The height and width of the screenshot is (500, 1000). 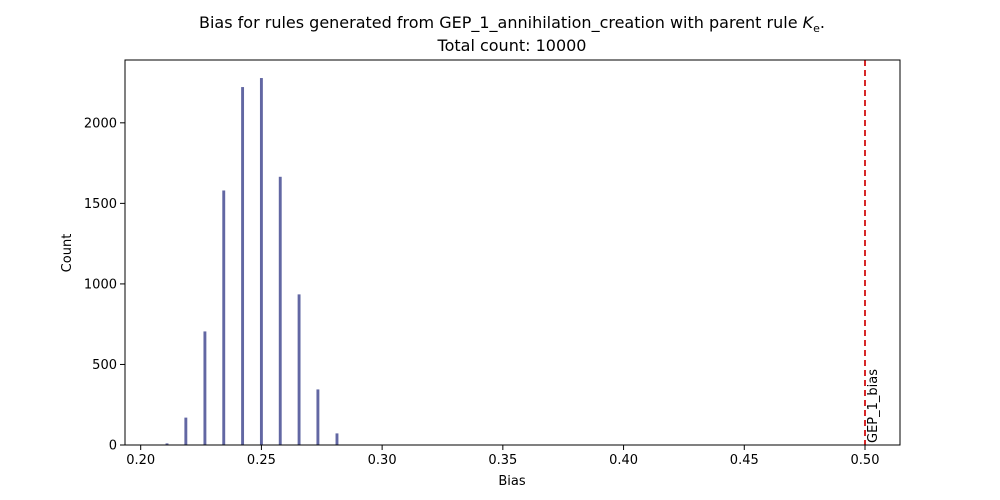 What do you see at coordinates (252, 262) in the screenshot?
I see `bars-layer` at bounding box center [252, 262].